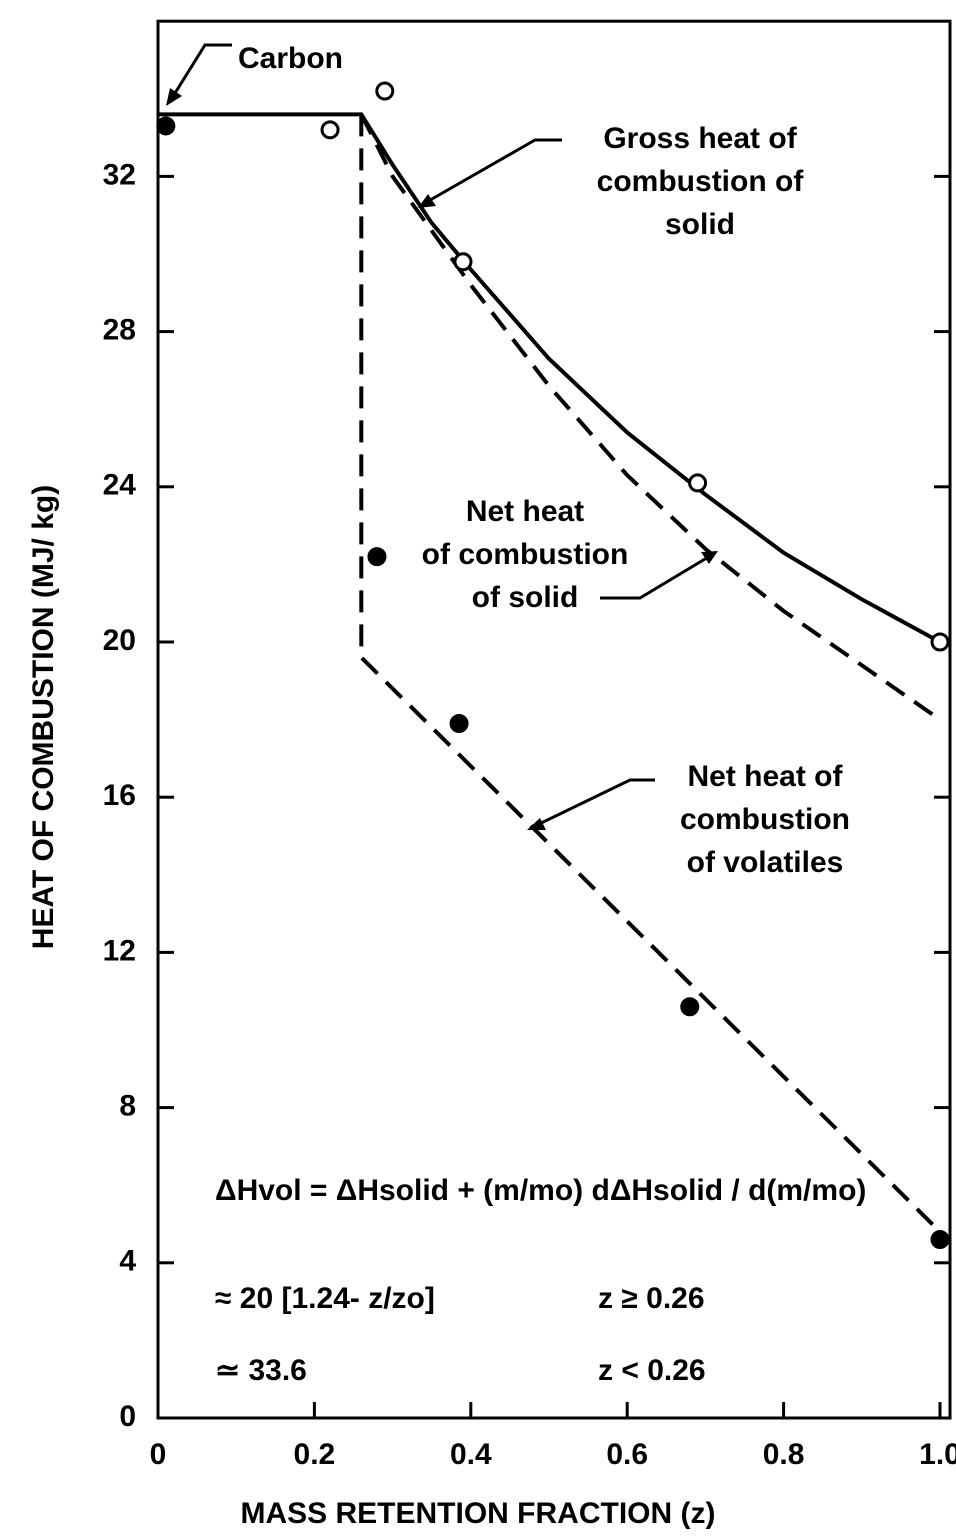  Describe the element at coordinates (158, 1454) in the screenshot. I see `x-tick-label: 0` at that location.